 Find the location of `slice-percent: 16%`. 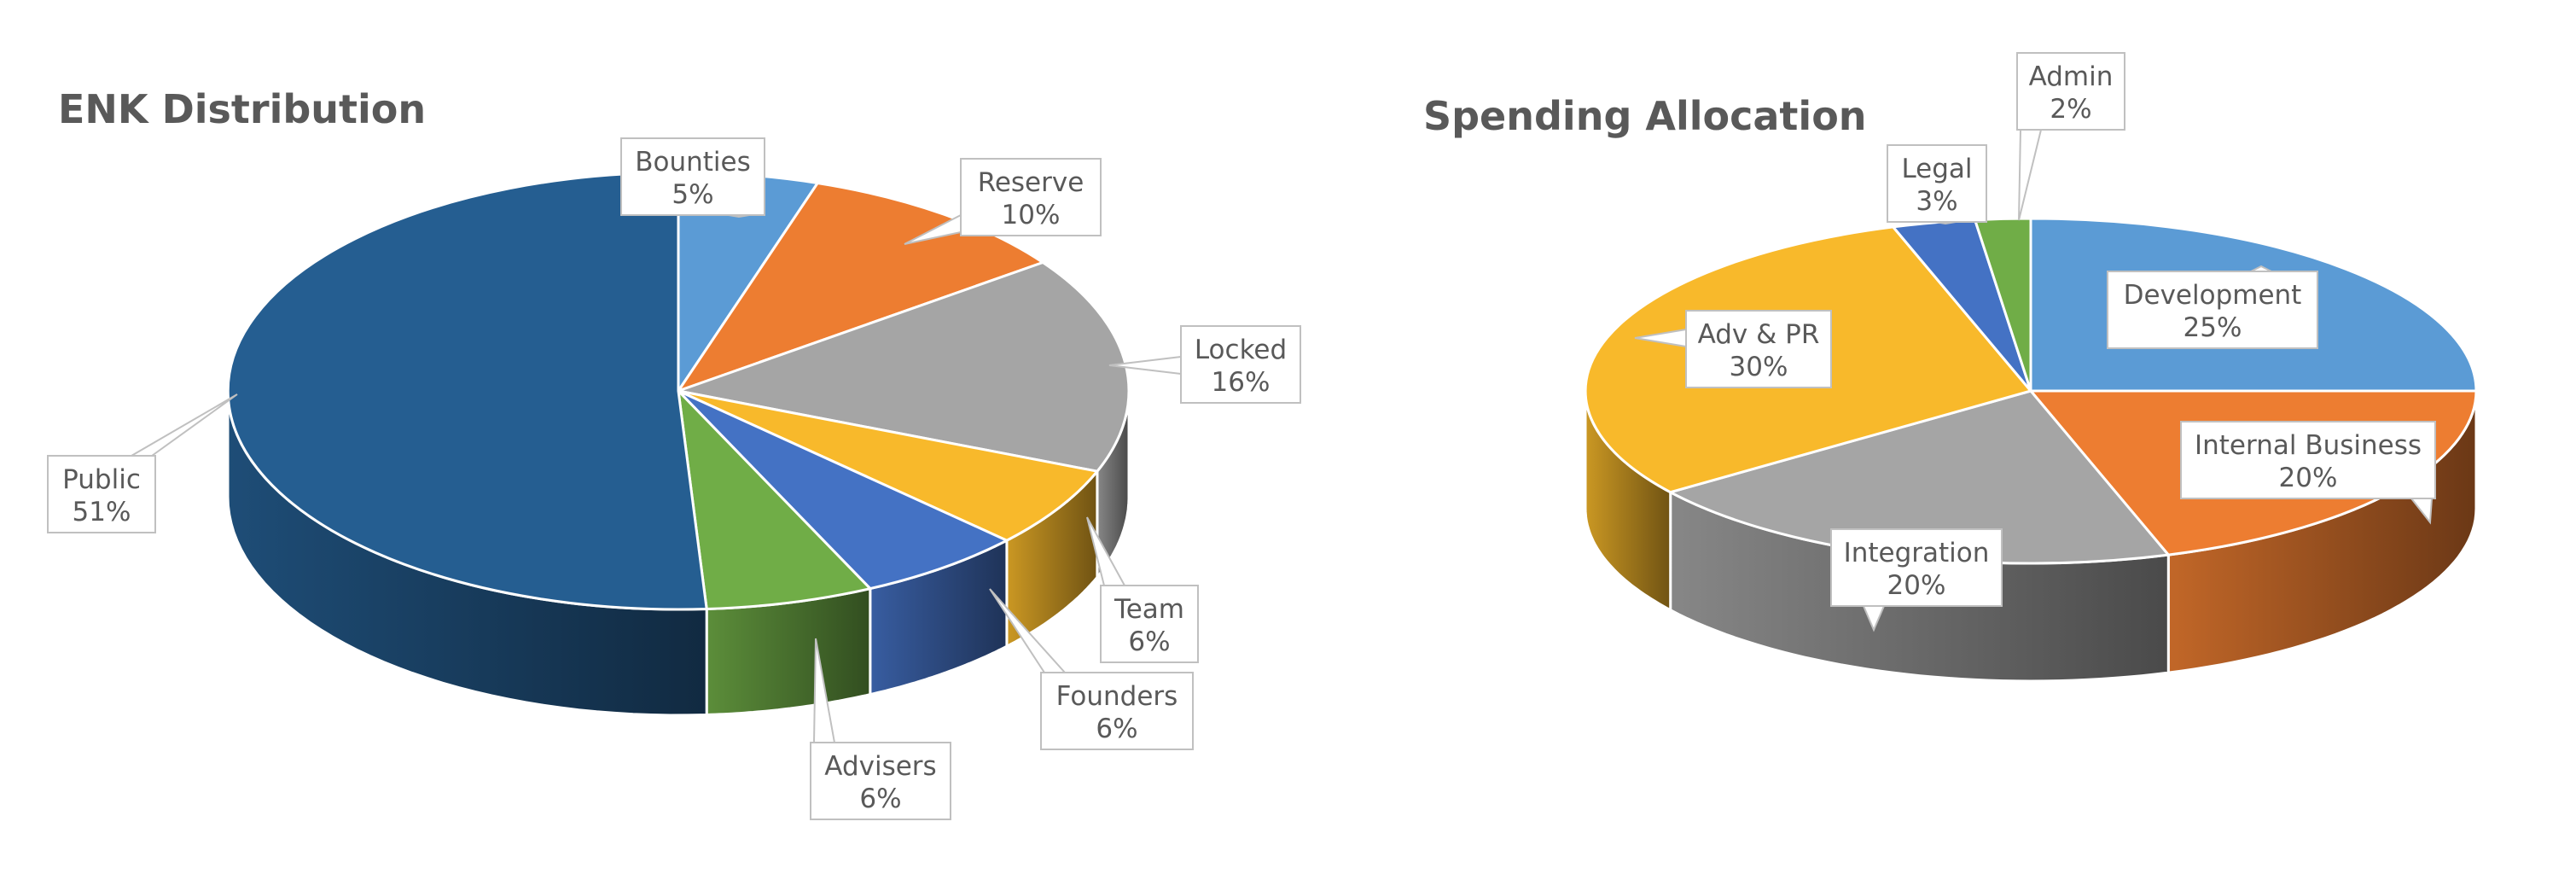

slice-percent: 16% is located at coordinates (1241, 382).